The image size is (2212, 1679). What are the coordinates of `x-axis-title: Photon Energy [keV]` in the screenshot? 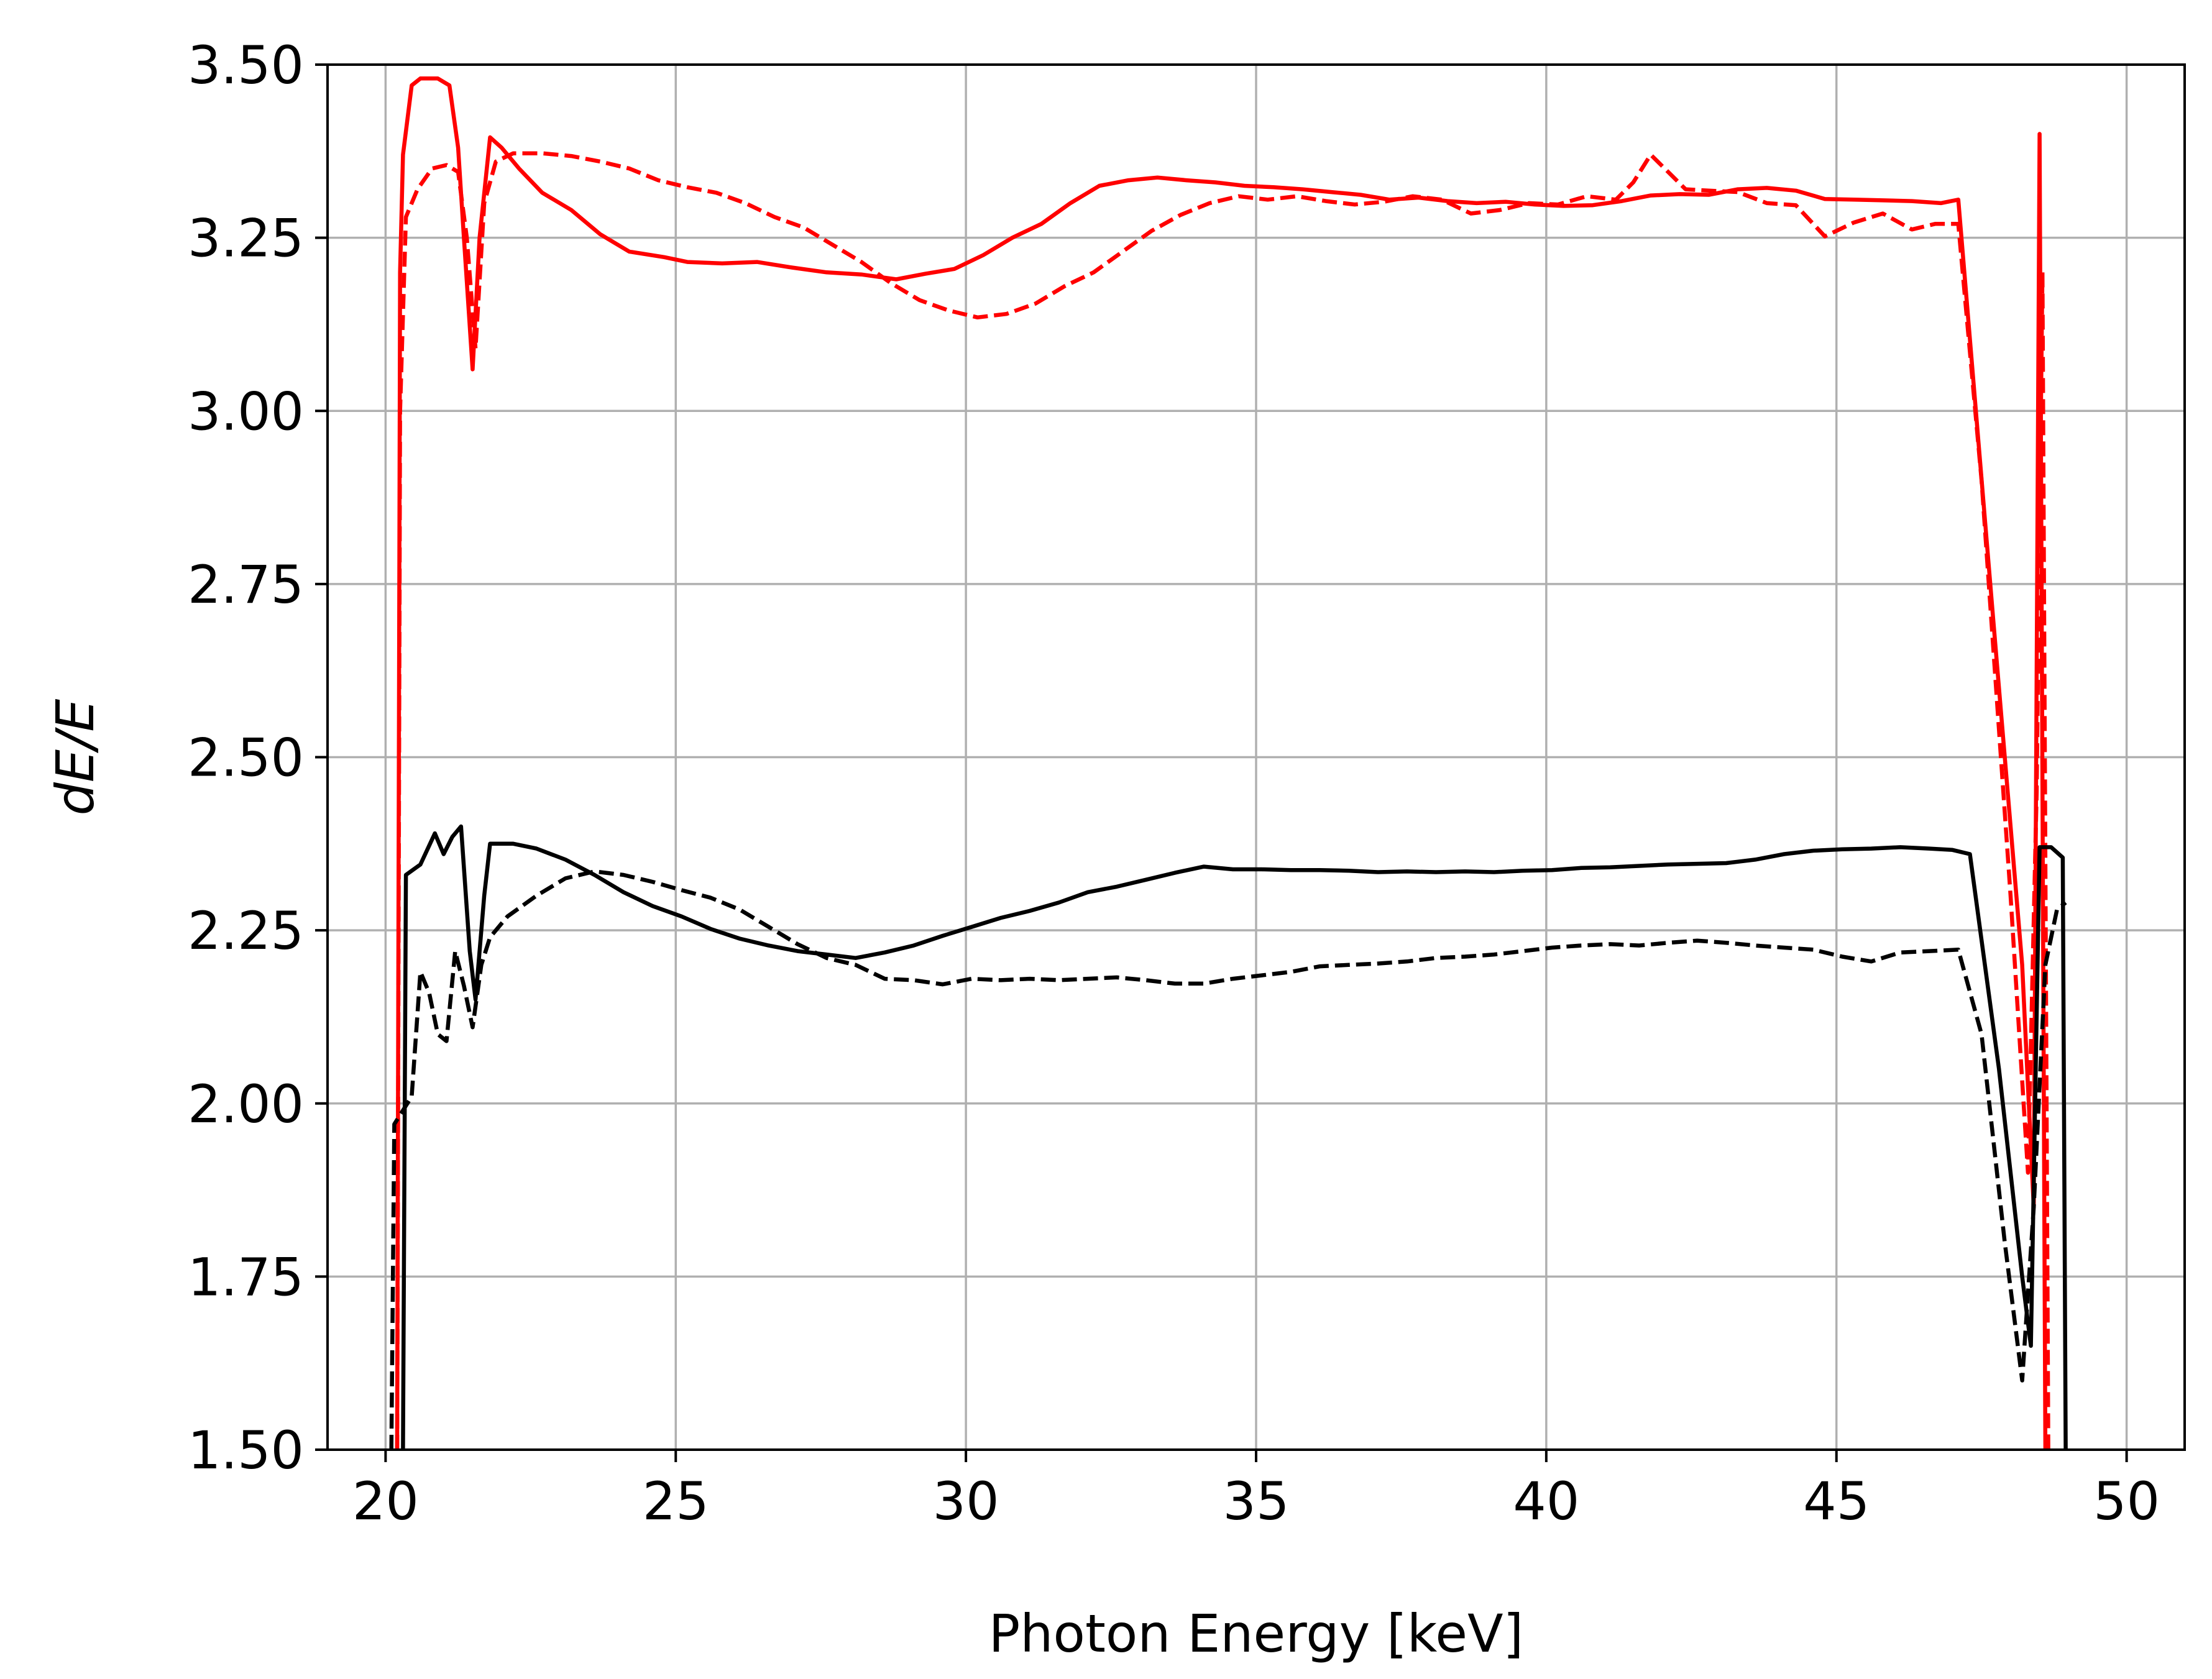 It's located at (1257, 1633).